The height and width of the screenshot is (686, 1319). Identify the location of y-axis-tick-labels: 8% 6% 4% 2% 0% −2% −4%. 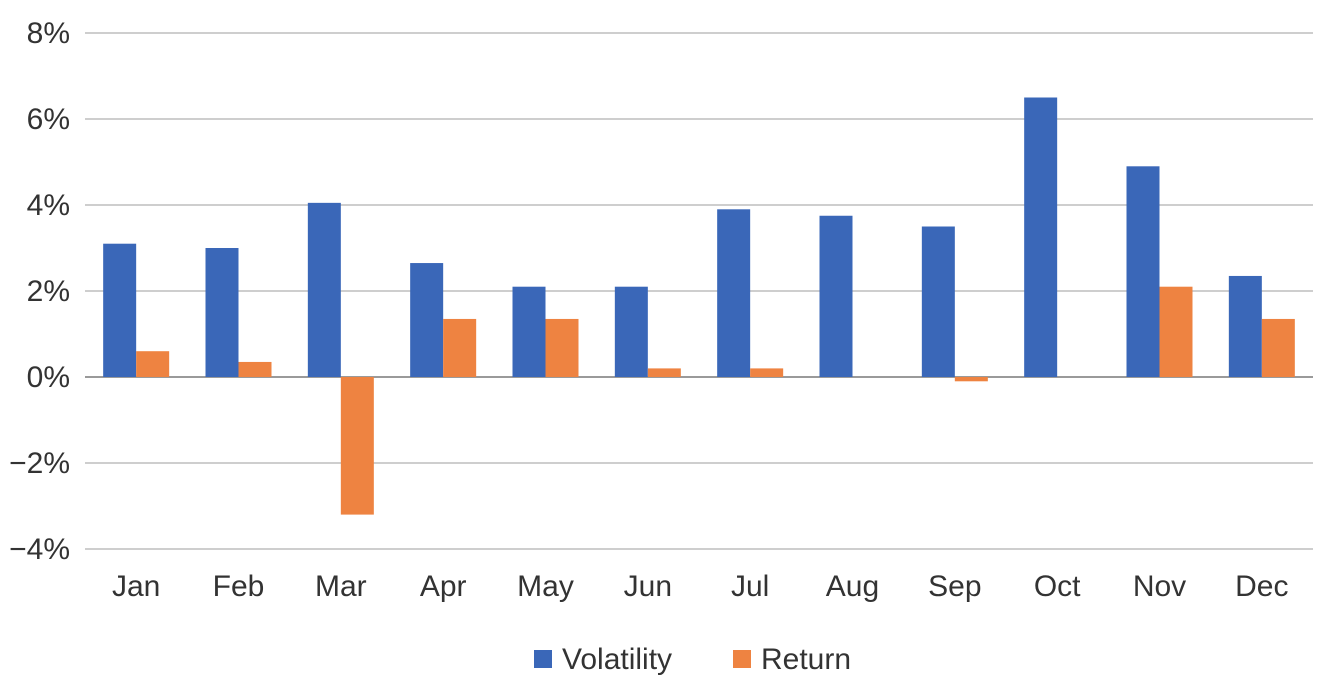
(39, 291).